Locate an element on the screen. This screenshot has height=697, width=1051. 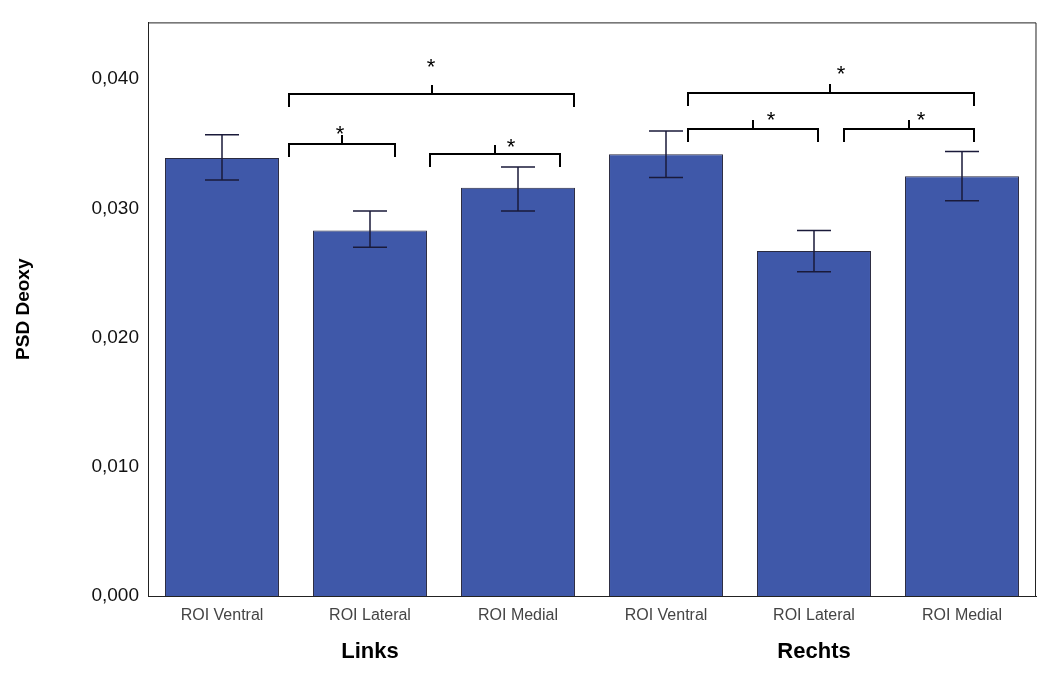
text: Rechts is located at coordinates (814, 651).